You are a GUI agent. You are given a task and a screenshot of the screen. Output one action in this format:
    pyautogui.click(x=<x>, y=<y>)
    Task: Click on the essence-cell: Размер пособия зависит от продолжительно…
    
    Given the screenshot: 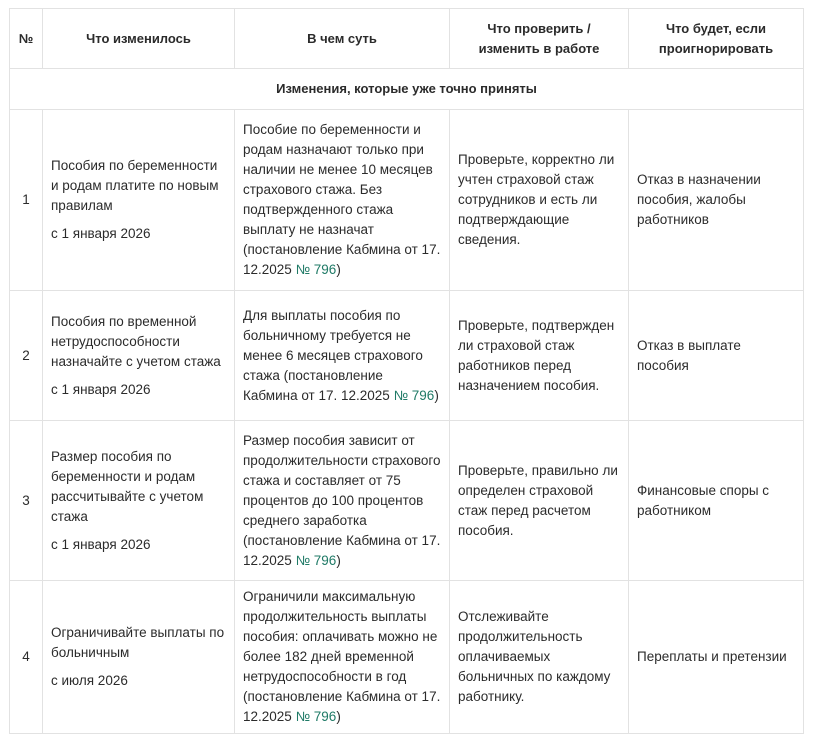 What is the action you would take?
    pyautogui.click(x=342, y=500)
    